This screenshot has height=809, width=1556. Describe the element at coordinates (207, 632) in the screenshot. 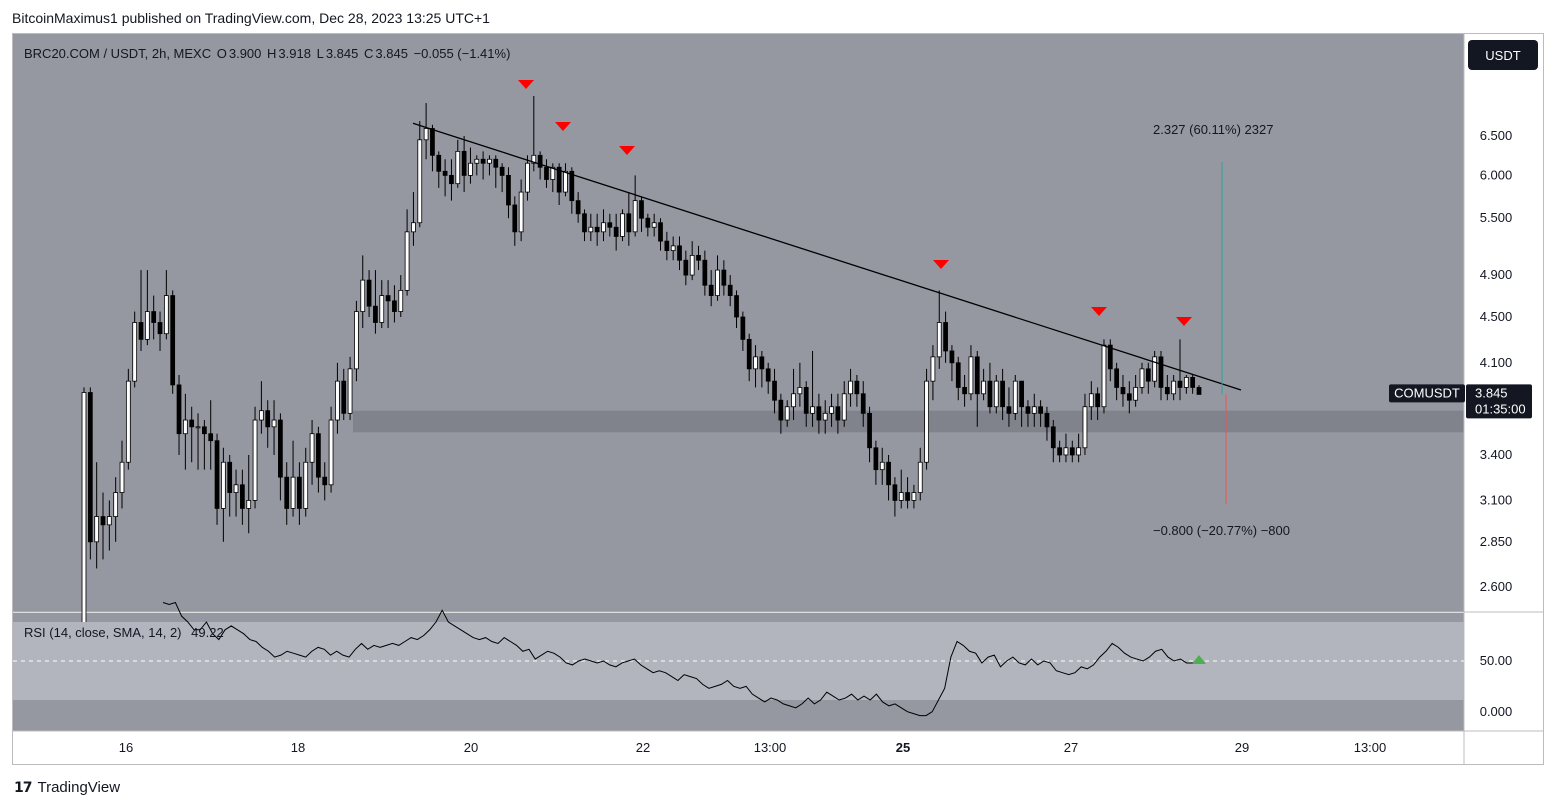

I see `rsi-value: 49.22` at that location.